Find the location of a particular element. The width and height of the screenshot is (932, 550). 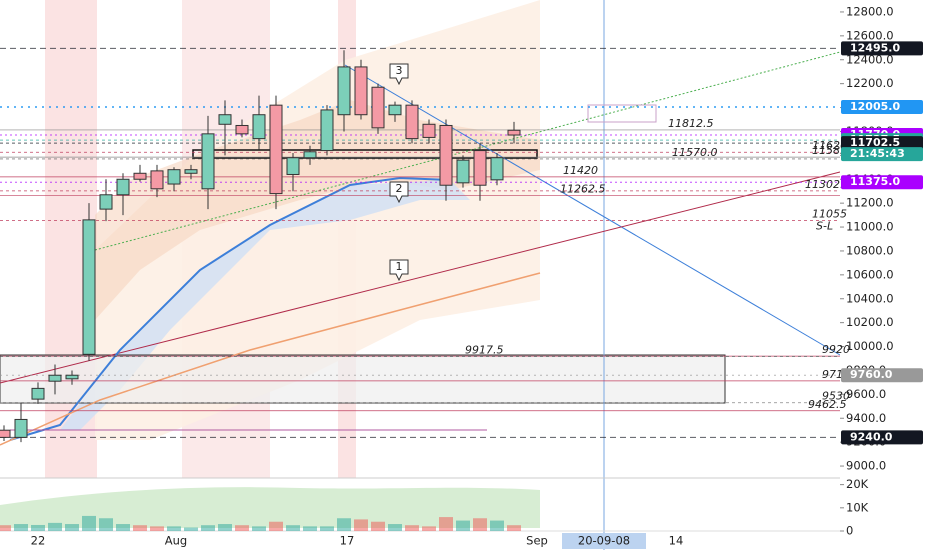

level-label: 9462.5 is located at coordinates (827, 404).